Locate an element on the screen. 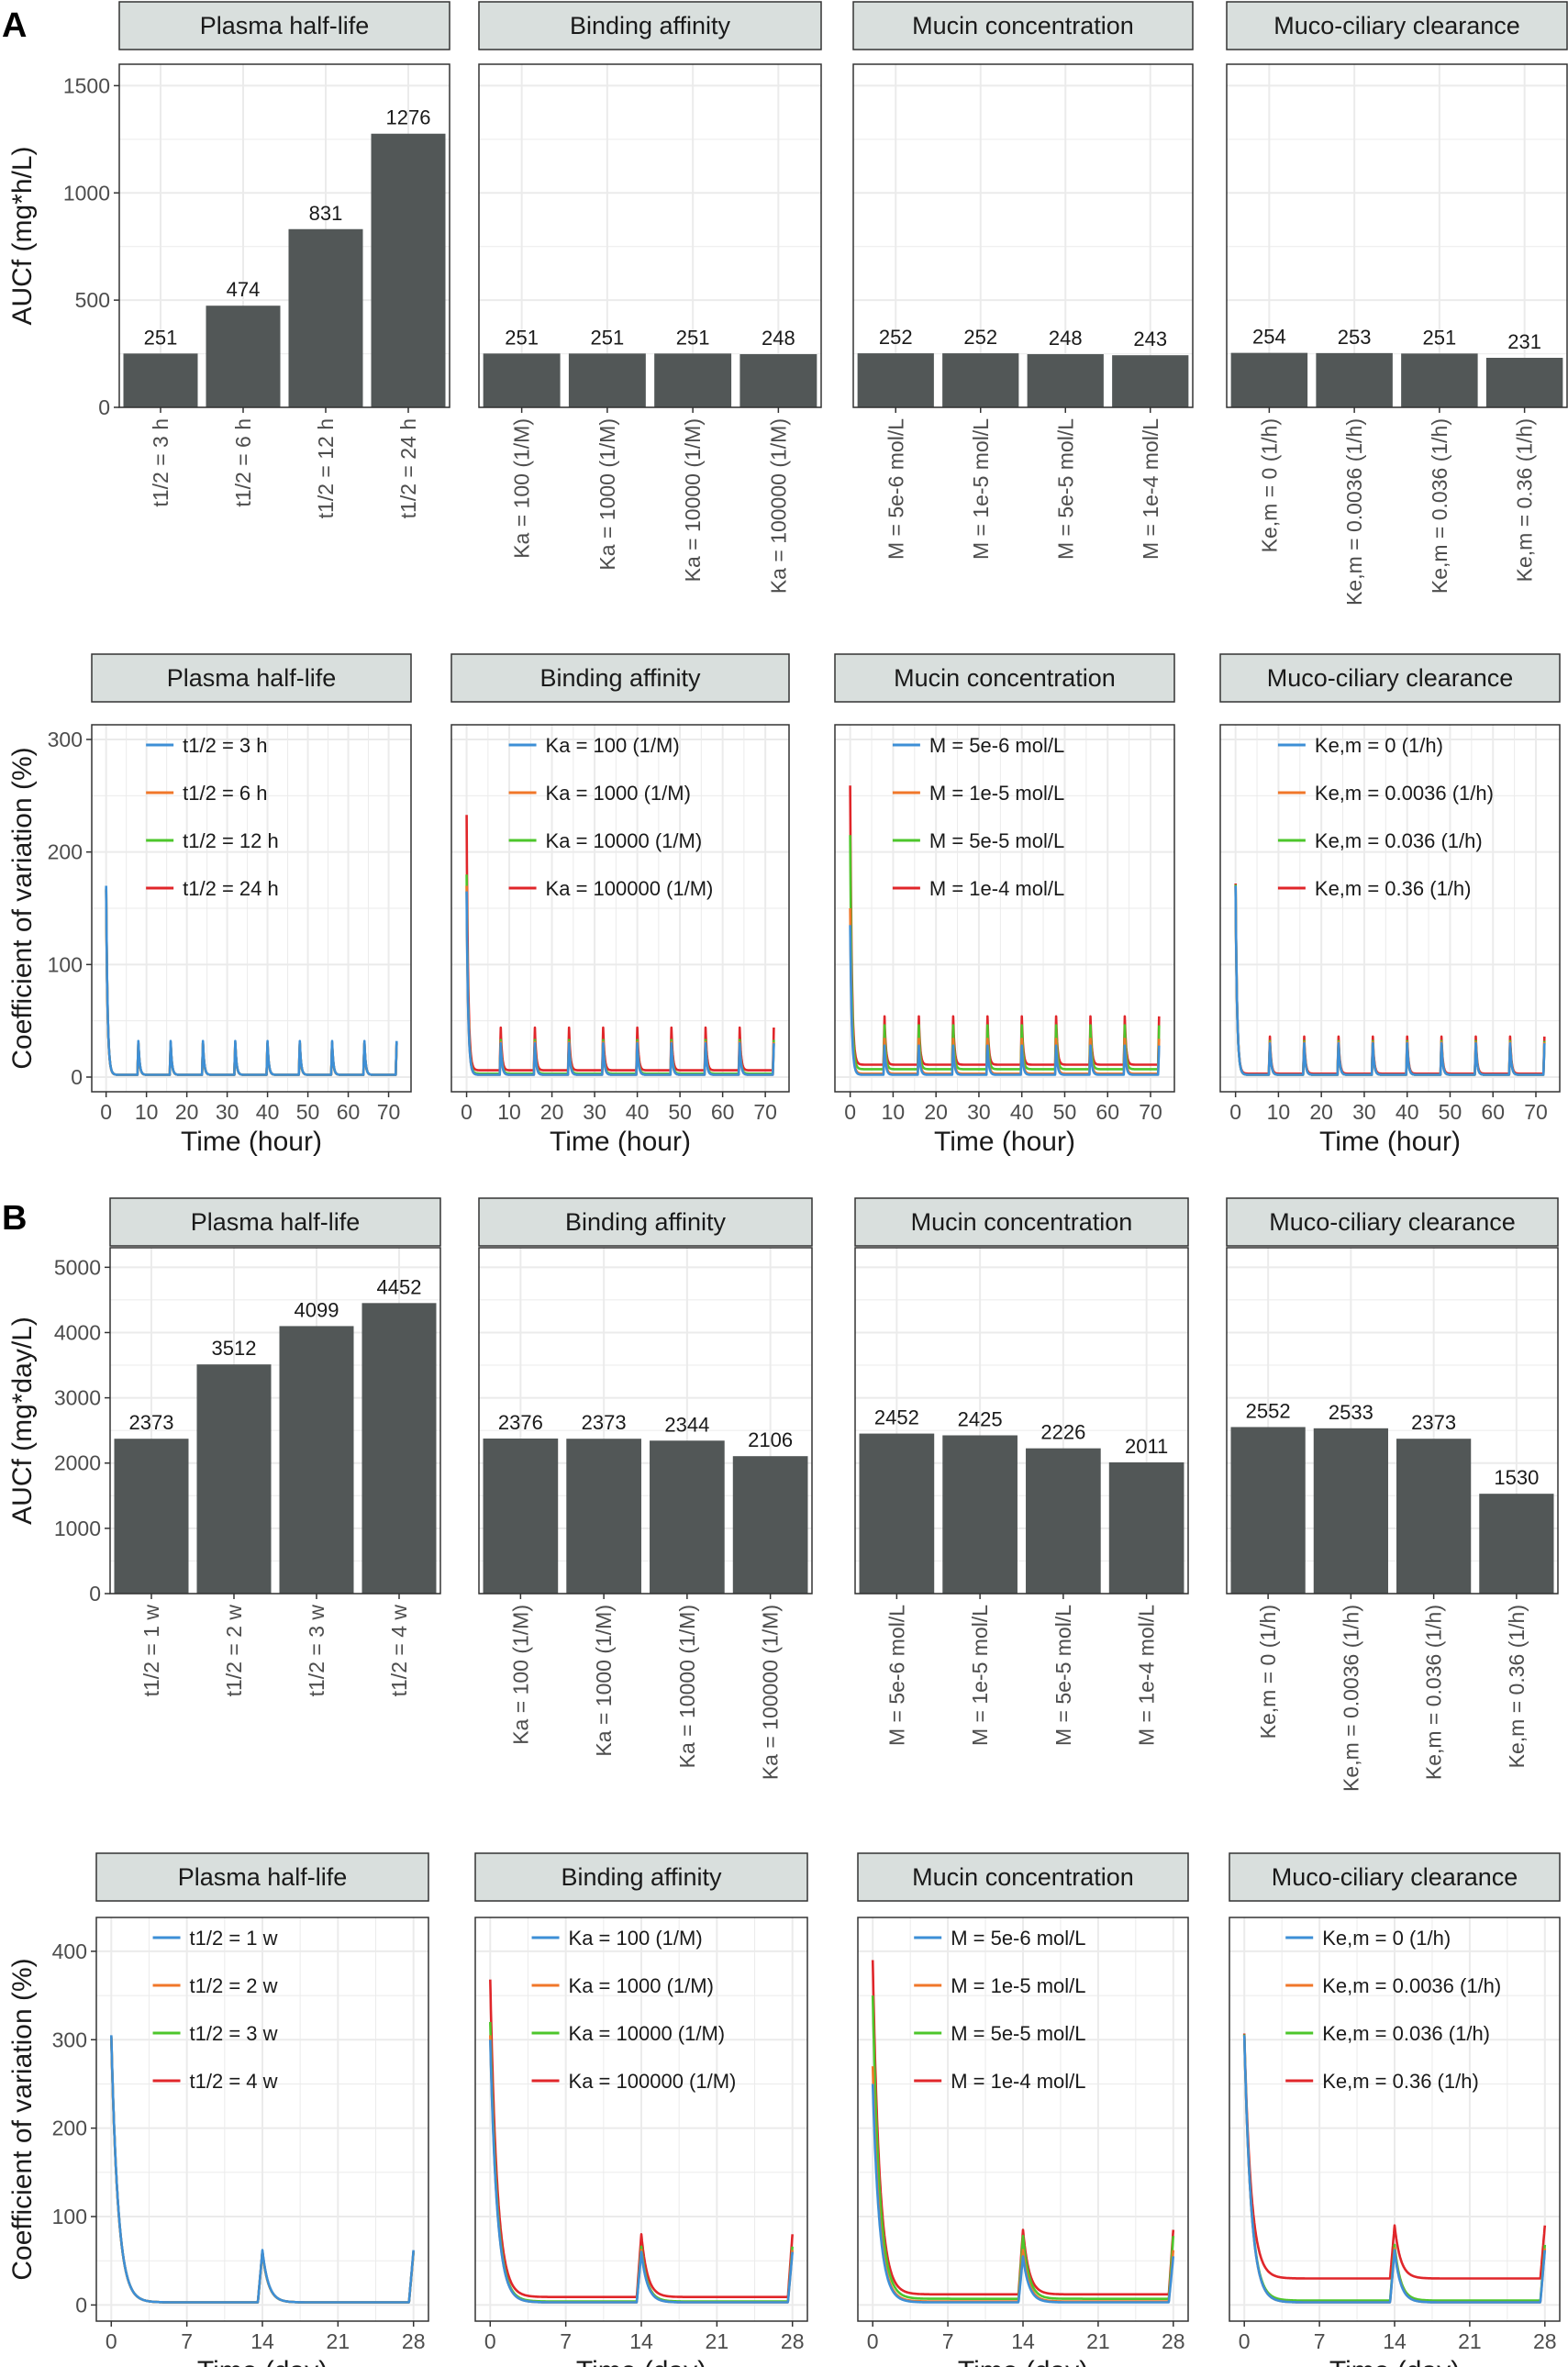  x-tick-label: 20 is located at coordinates (936, 1112).